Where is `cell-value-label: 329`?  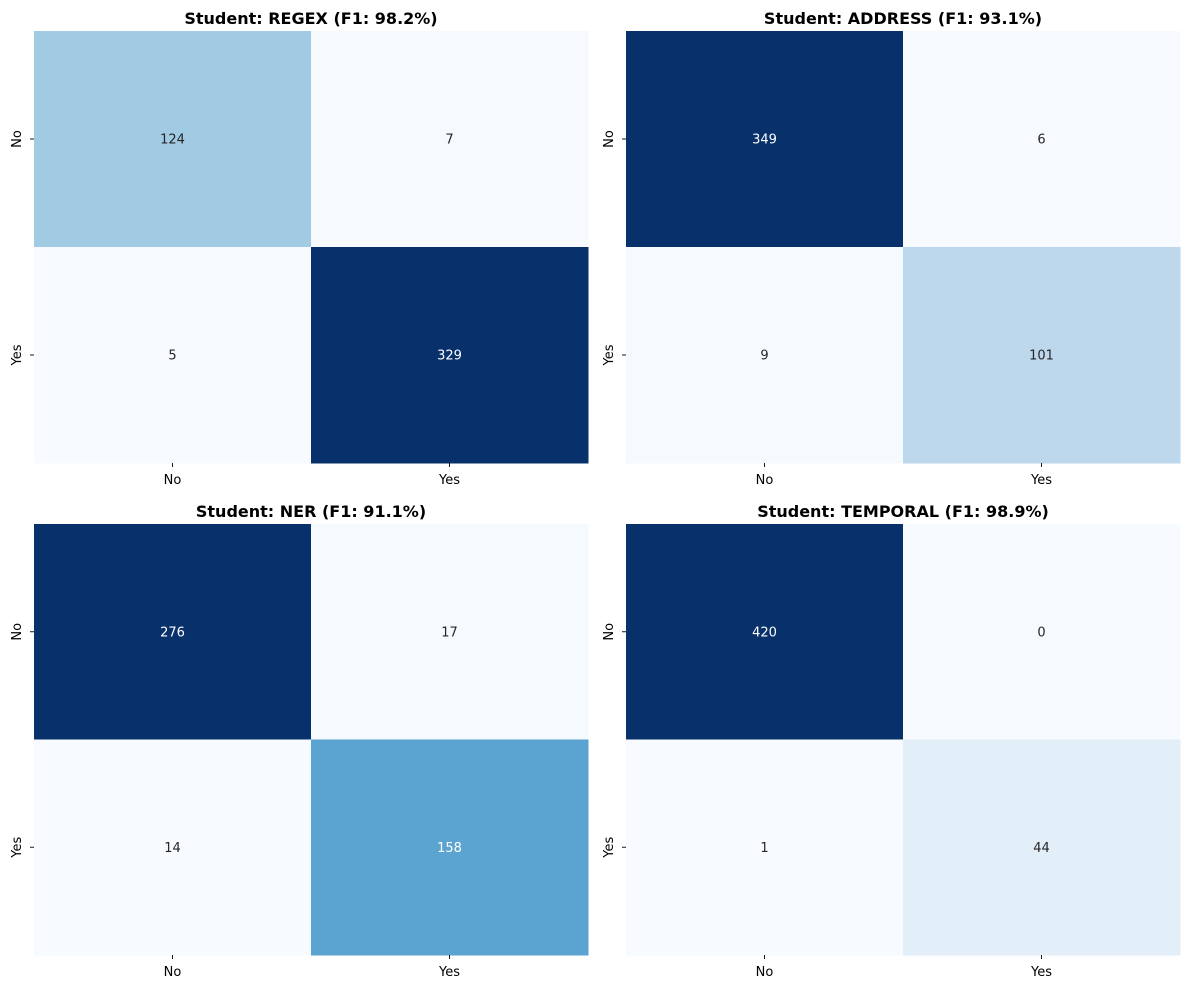 cell-value-label: 329 is located at coordinates (449, 356).